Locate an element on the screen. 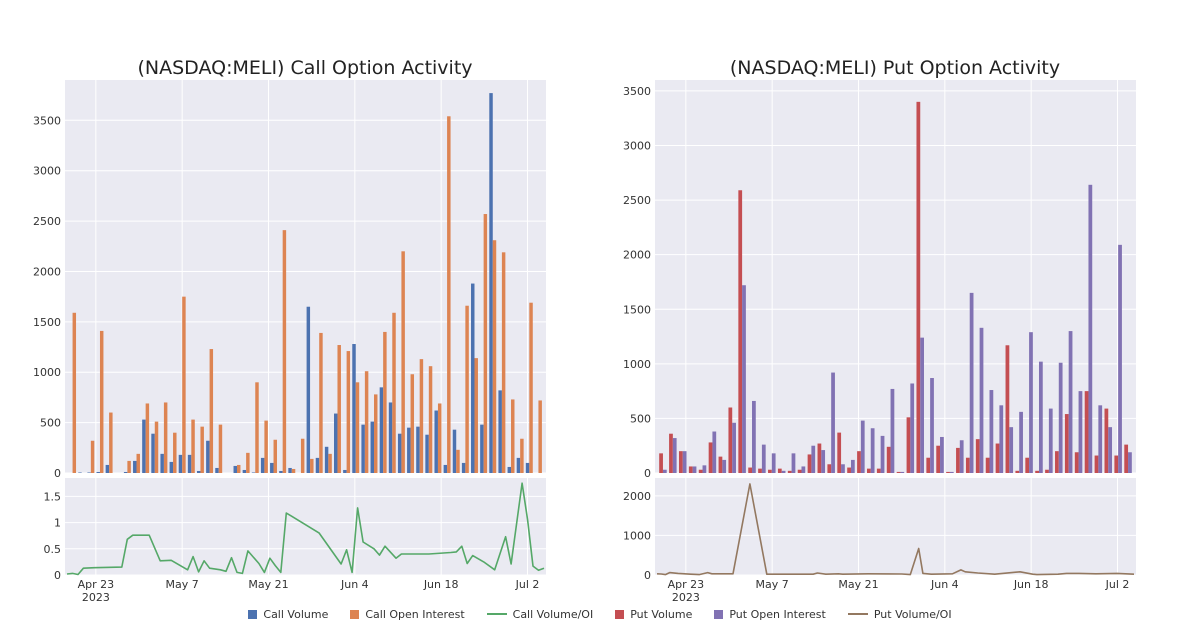 Image resolution: width=1200 pixels, height=640 pixels. call-bars-ytick-label: 3000 is located at coordinates (47, 171).